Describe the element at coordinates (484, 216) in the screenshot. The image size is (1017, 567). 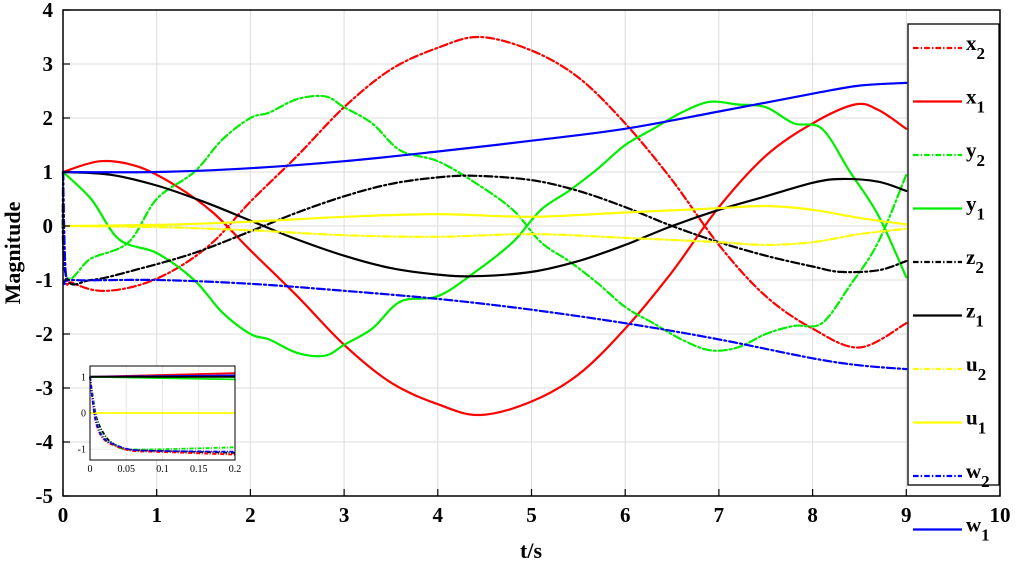
I see `series-line-u1` at that location.